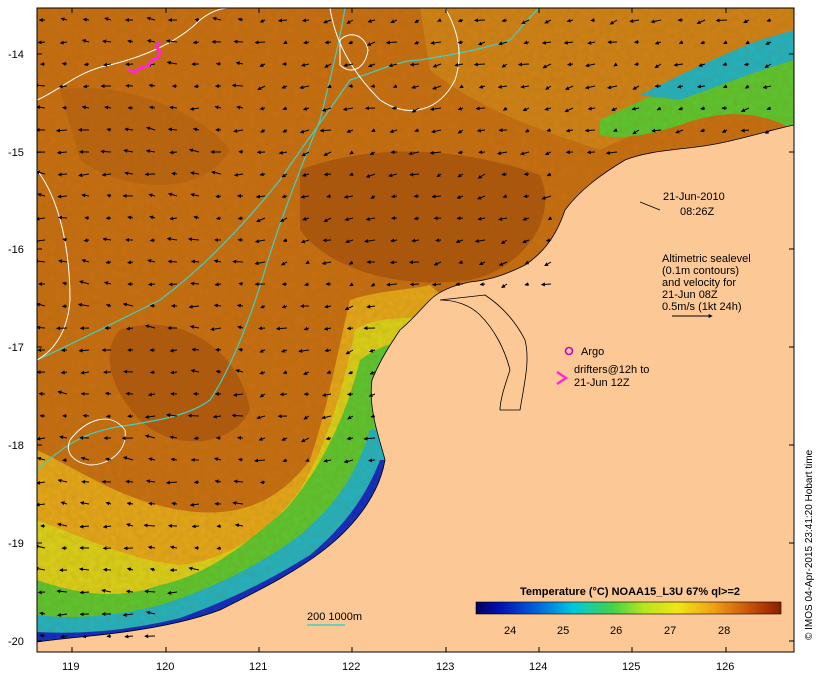 The height and width of the screenshot is (680, 820). What do you see at coordinates (334, 617) in the screenshot?
I see `depth-legend-label: 200 1000m` at bounding box center [334, 617].